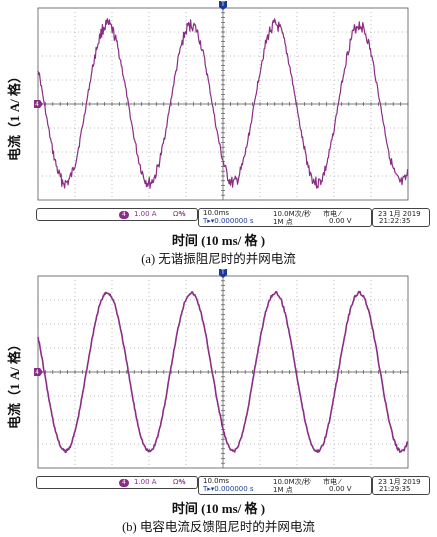 This screenshot has width=437, height=537. I want to click on figure-caption: (a) 无谐振阻尼时的并网电流, so click(218, 259).